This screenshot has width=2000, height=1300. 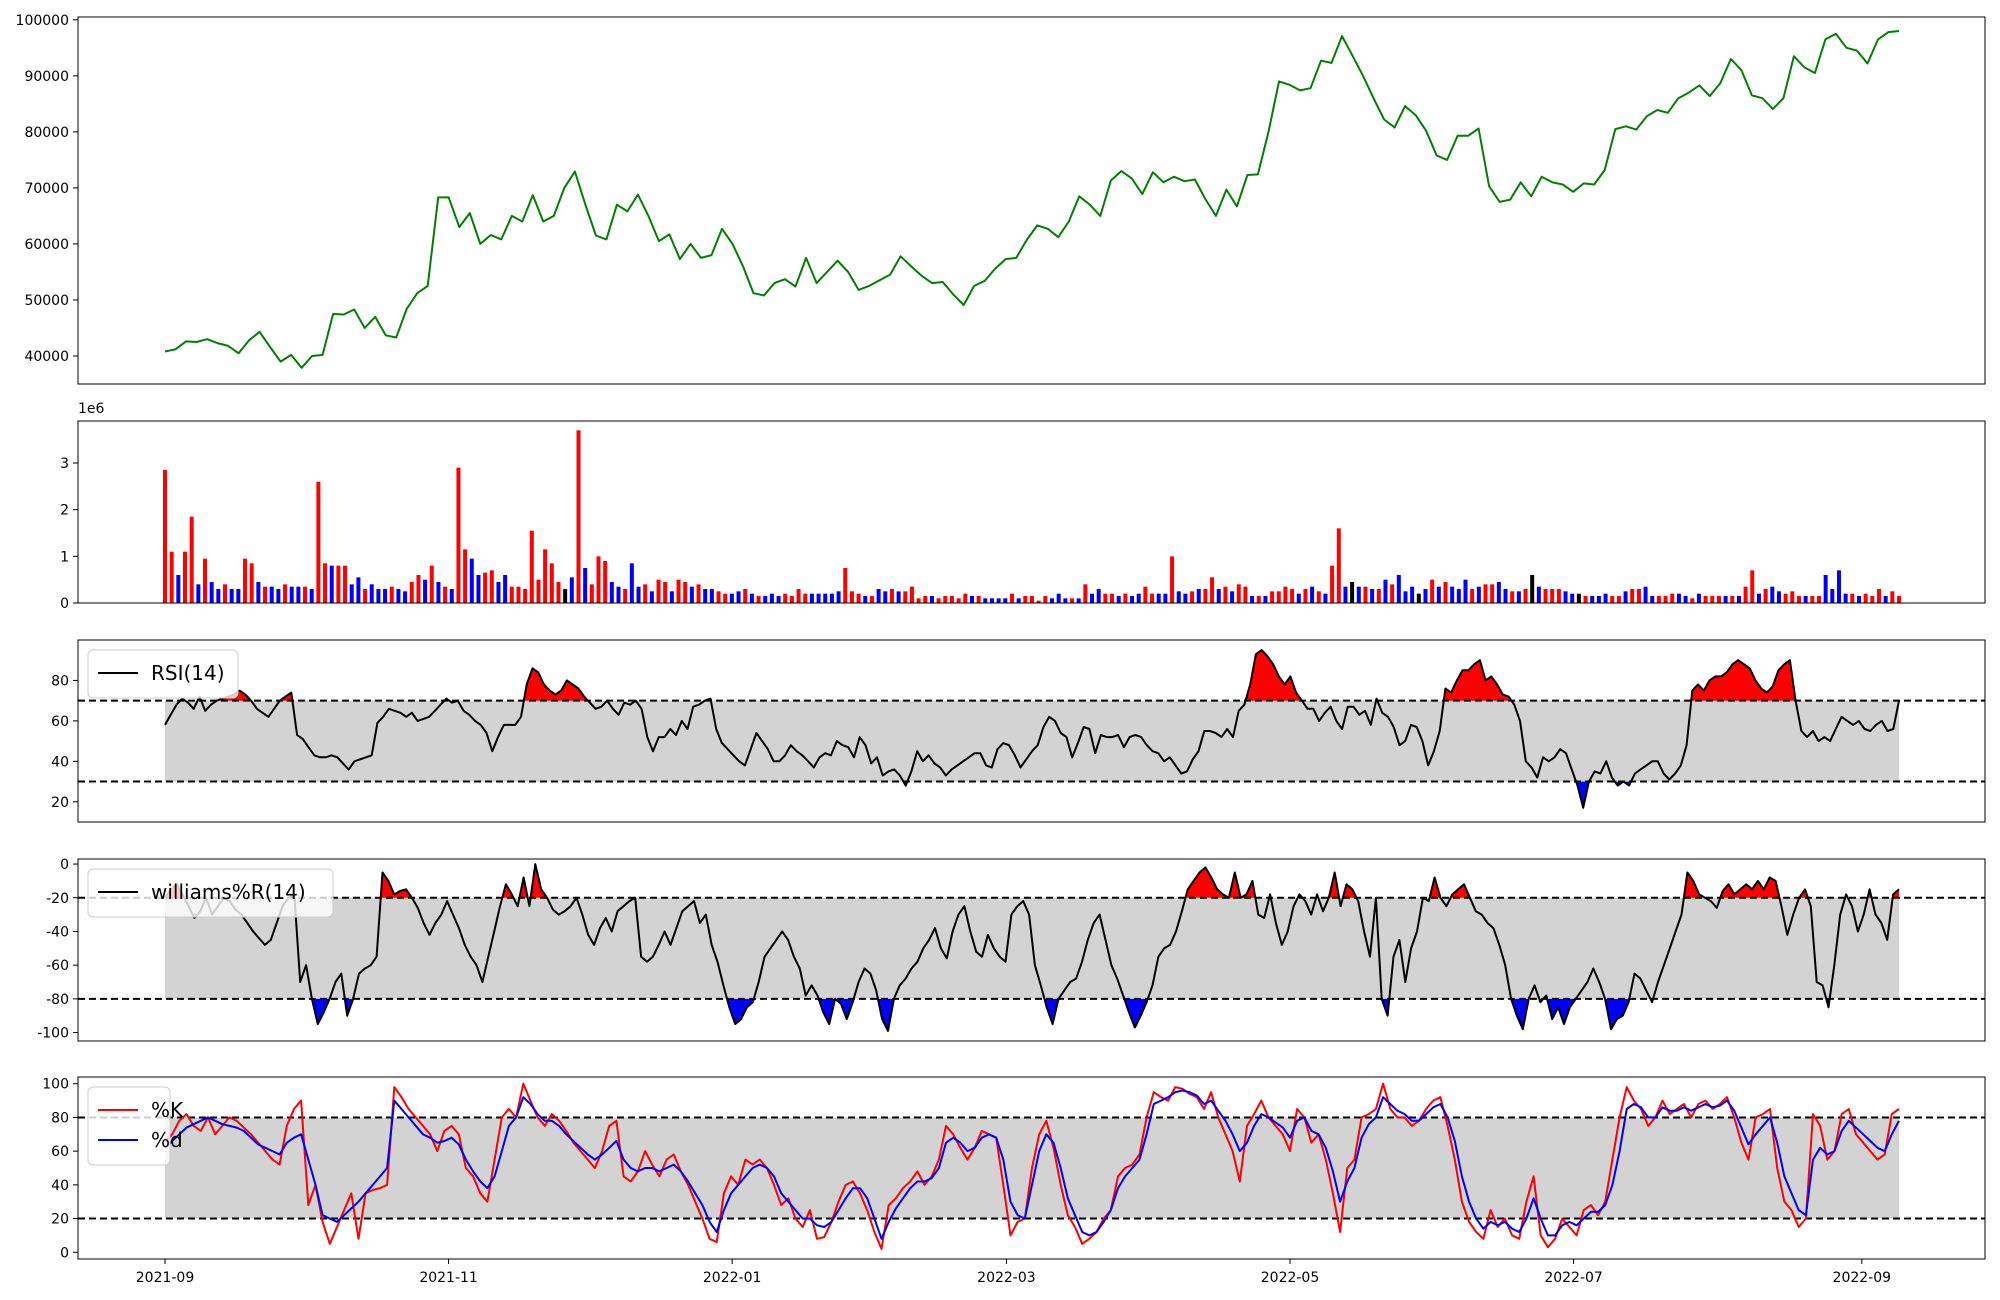 I want to click on rsi-ytick-label-3: 80, so click(x=60, y=681).